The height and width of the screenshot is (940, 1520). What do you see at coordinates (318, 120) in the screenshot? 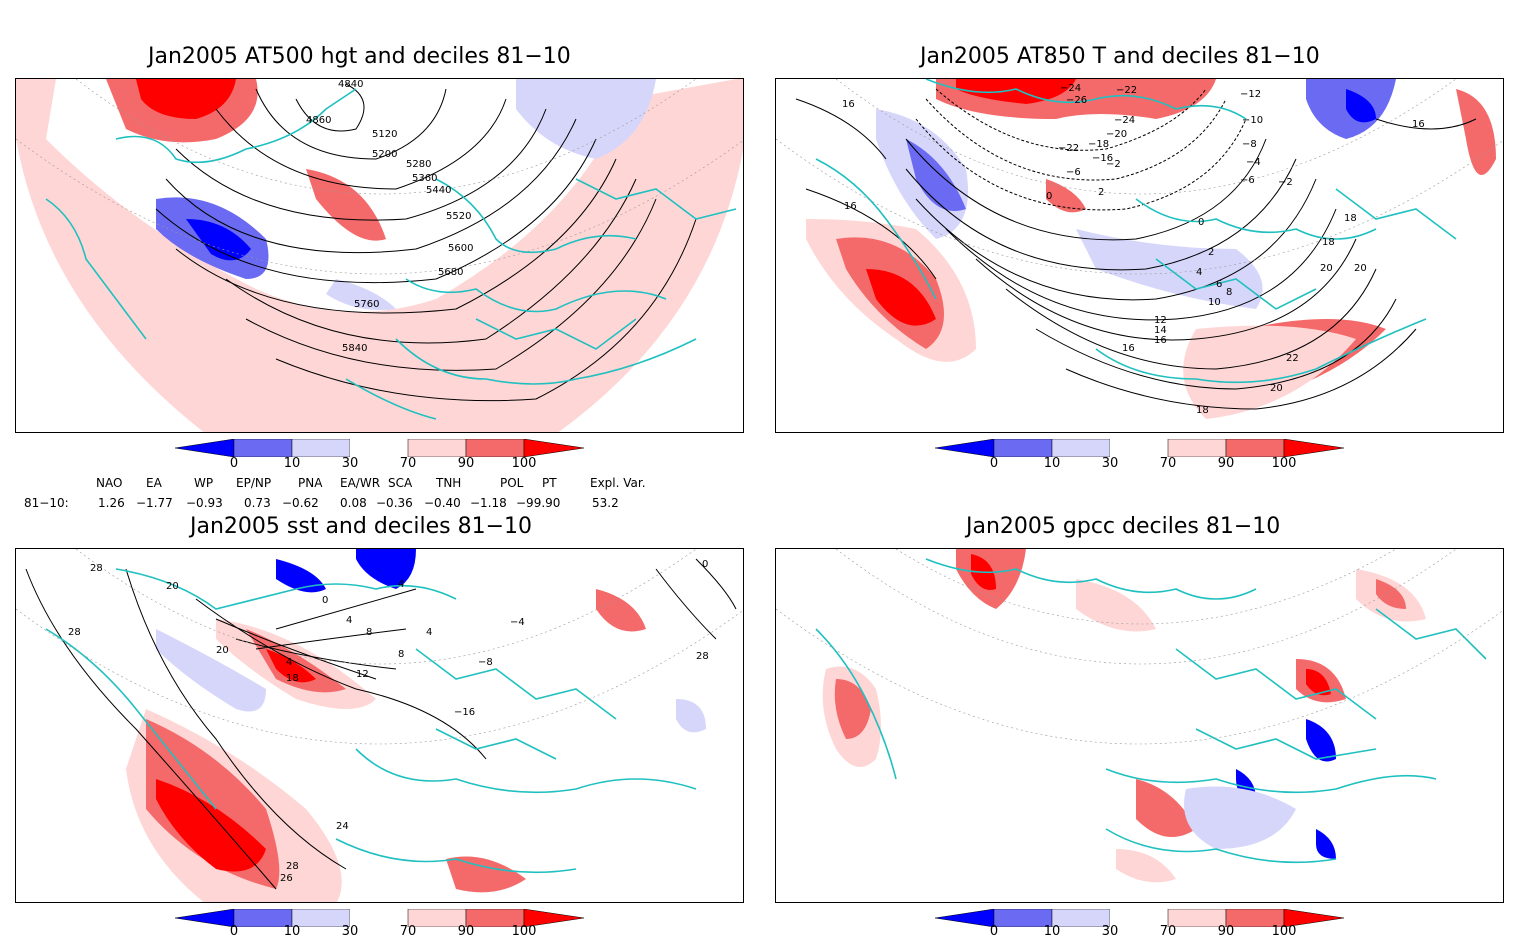
I see `contour-label: 4860` at bounding box center [318, 120].